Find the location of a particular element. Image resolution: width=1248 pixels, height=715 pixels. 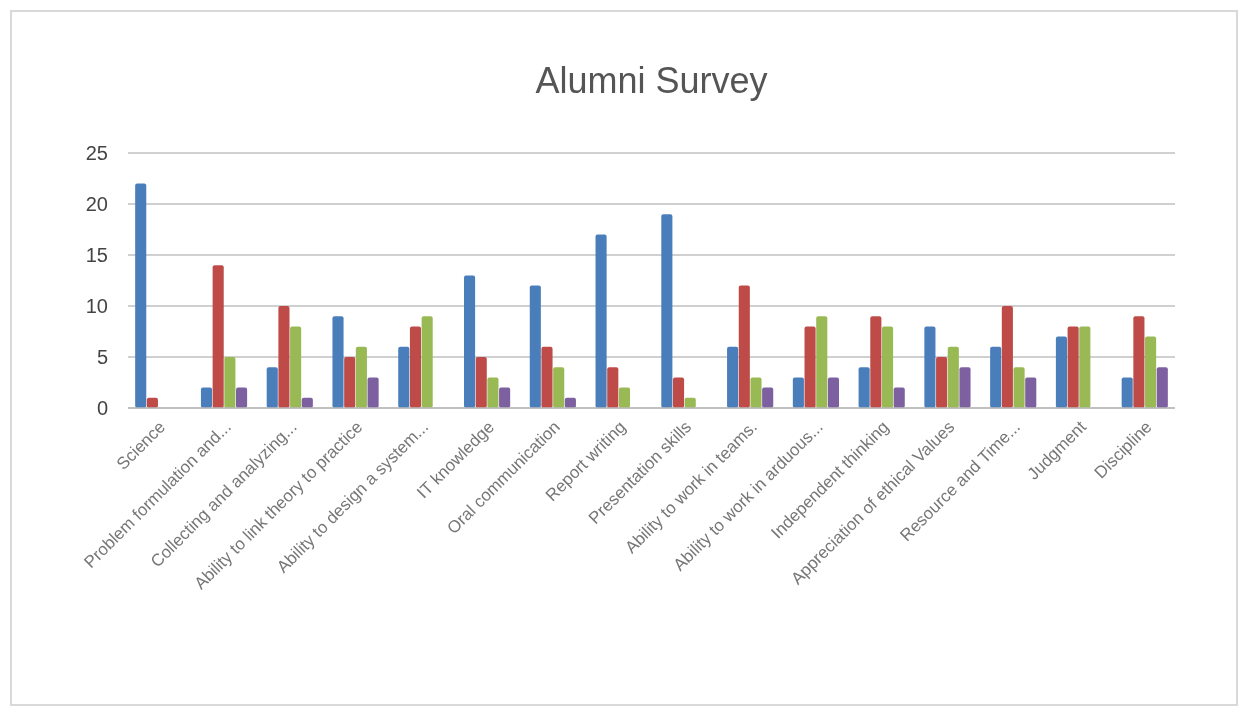

y-tick-label: 20 is located at coordinates (96, 204).